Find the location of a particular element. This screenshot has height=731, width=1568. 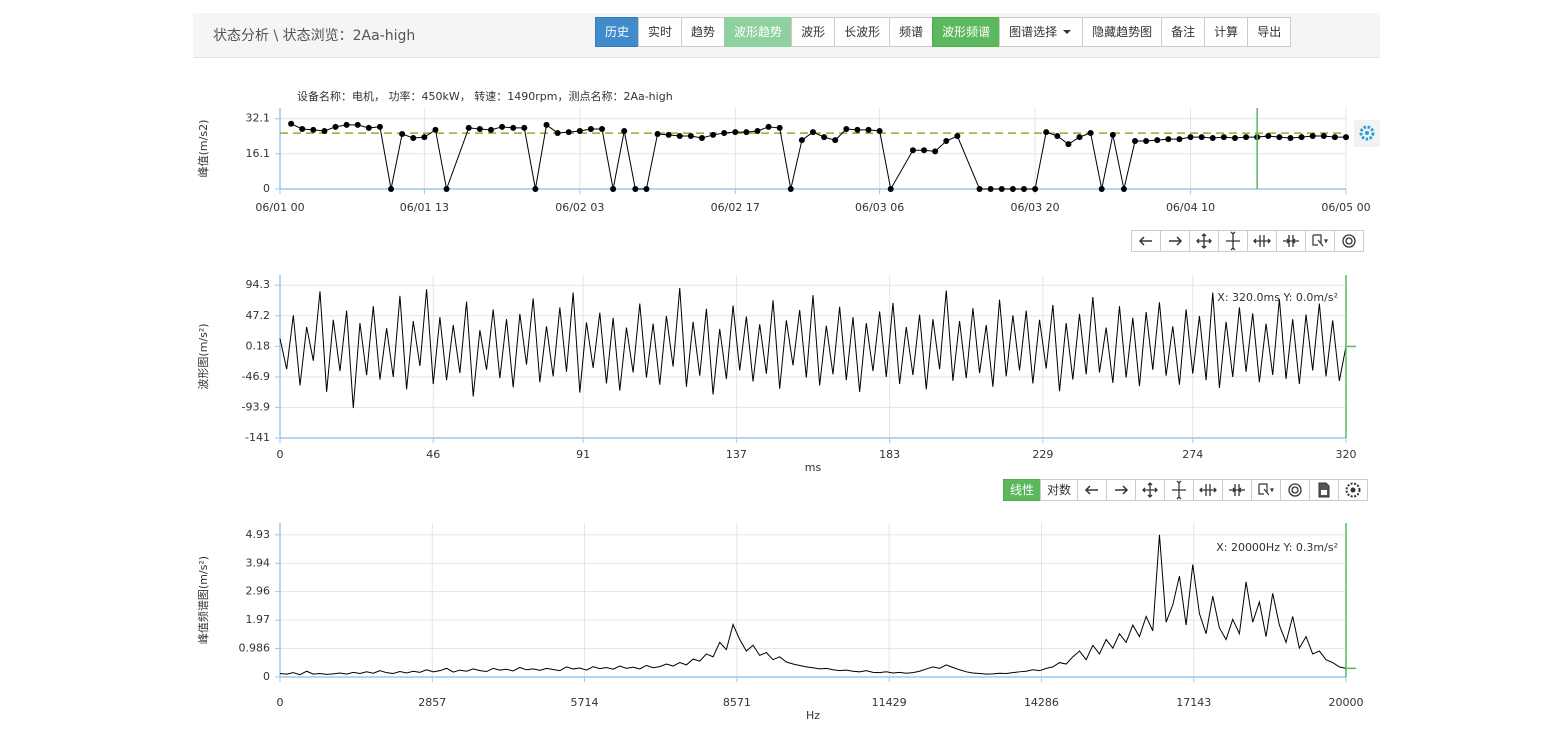

x-tick-label: 137 is located at coordinates (736, 454).